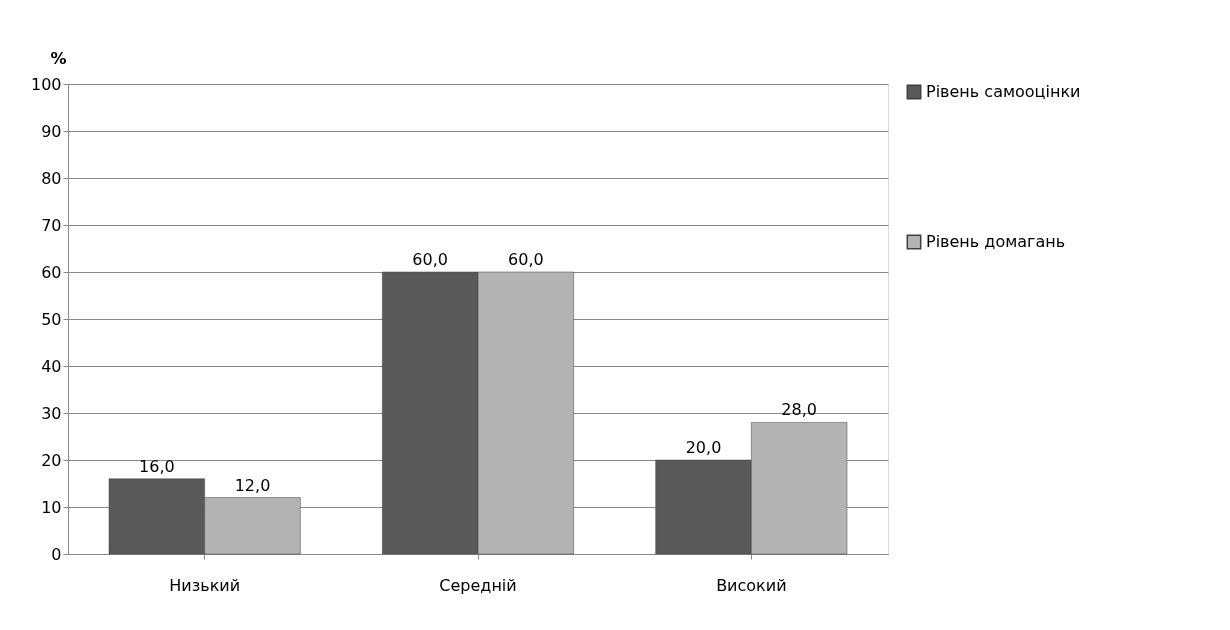 The width and height of the screenshot is (1230, 630). Describe the element at coordinates (703, 447) in the screenshot. I see `data-label: 20,0` at that location.